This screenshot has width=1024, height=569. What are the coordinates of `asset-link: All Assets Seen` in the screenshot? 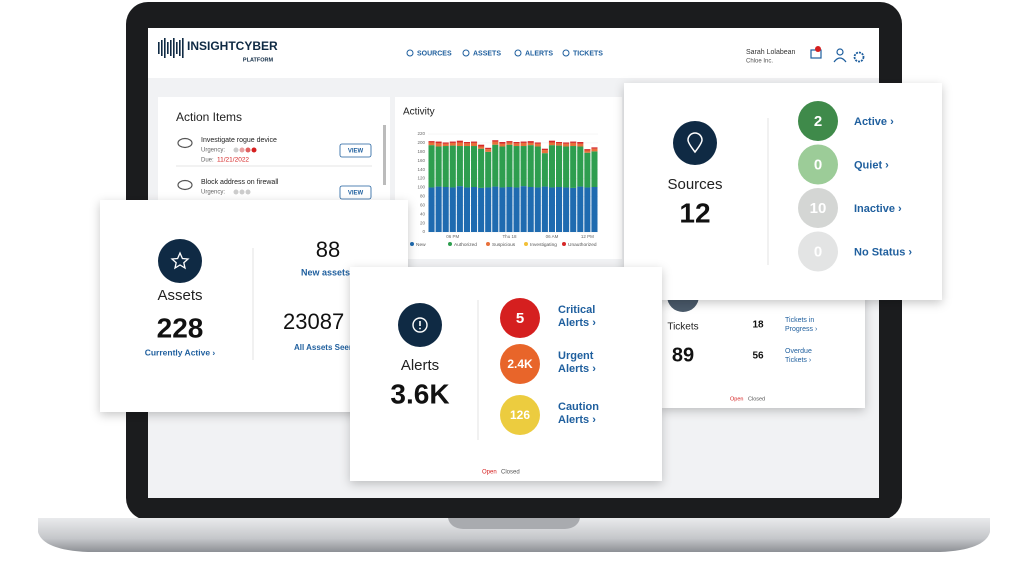 It's located at (324, 347).